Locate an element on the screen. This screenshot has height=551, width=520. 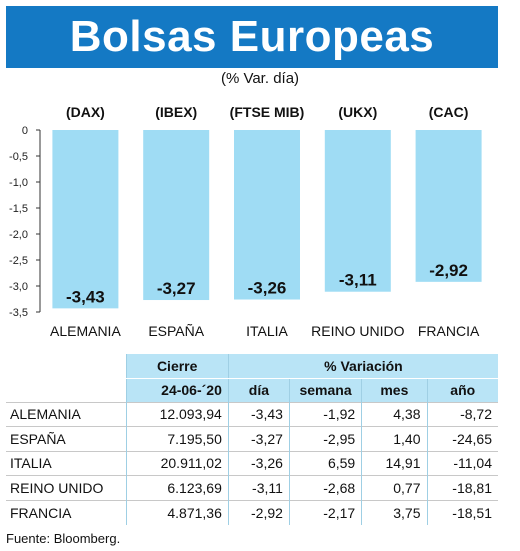
category-label: ITALIA is located at coordinates (267, 331).